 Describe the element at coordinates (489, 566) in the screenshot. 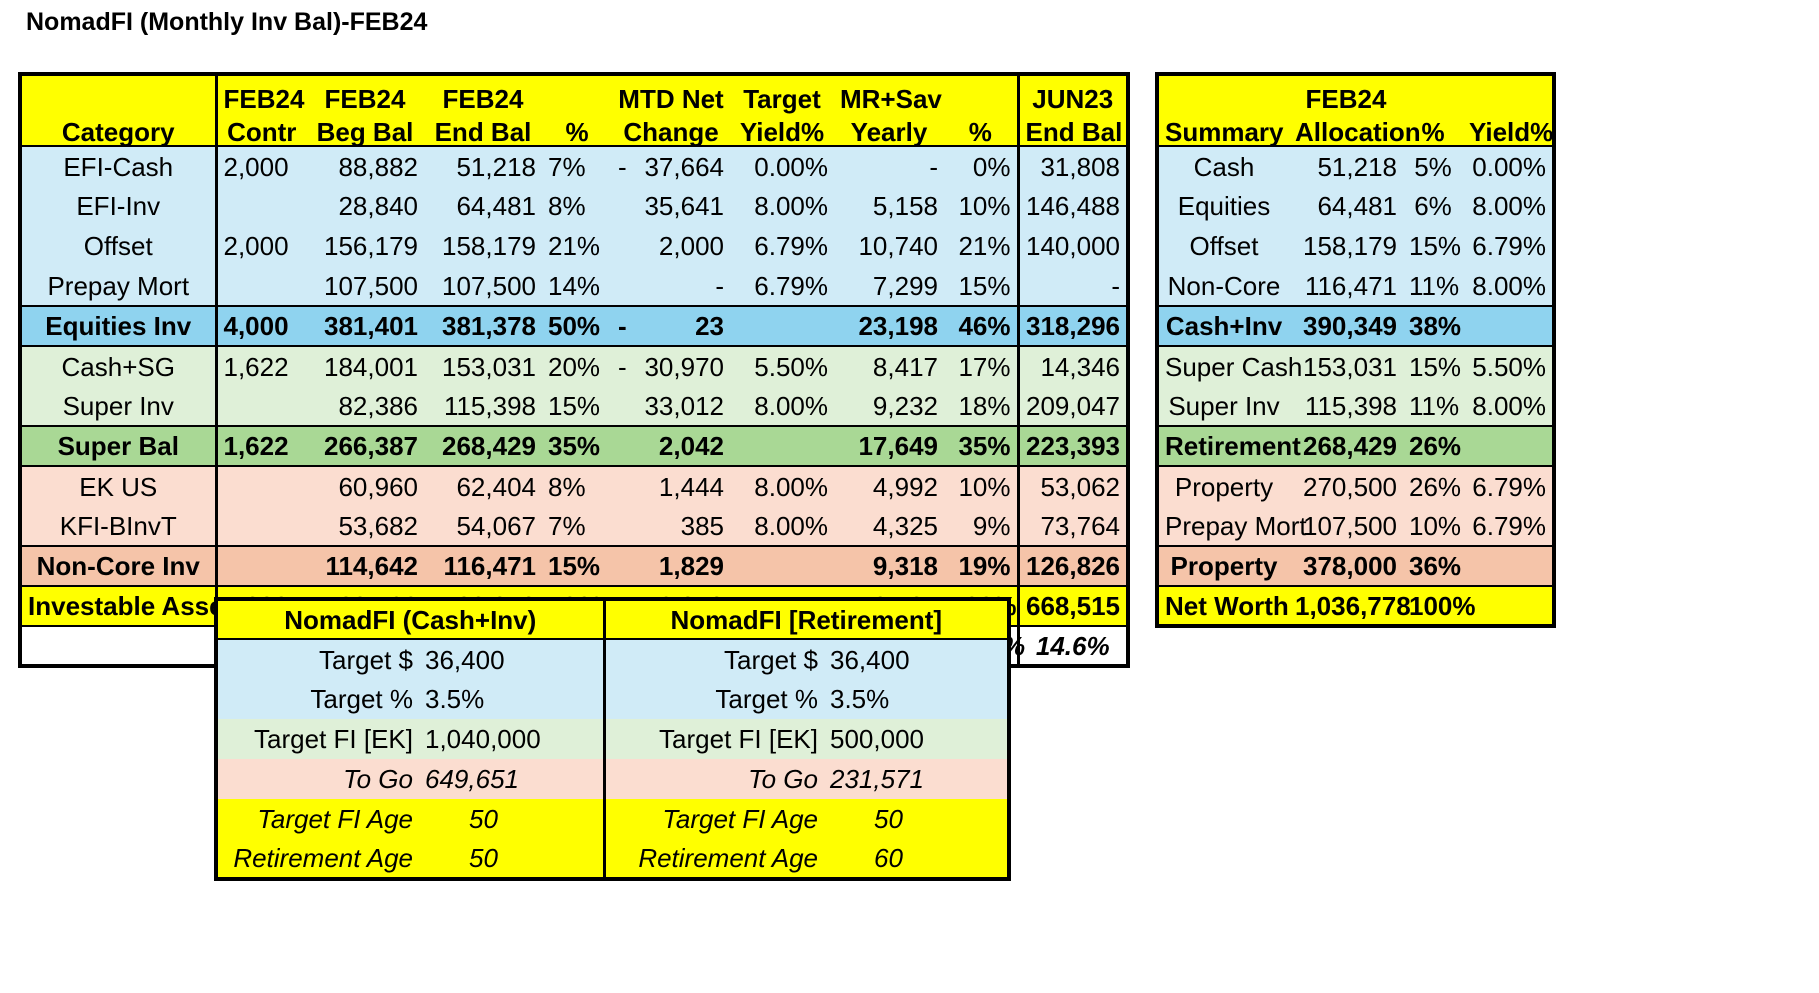

I see `table-cell: 116,471` at that location.